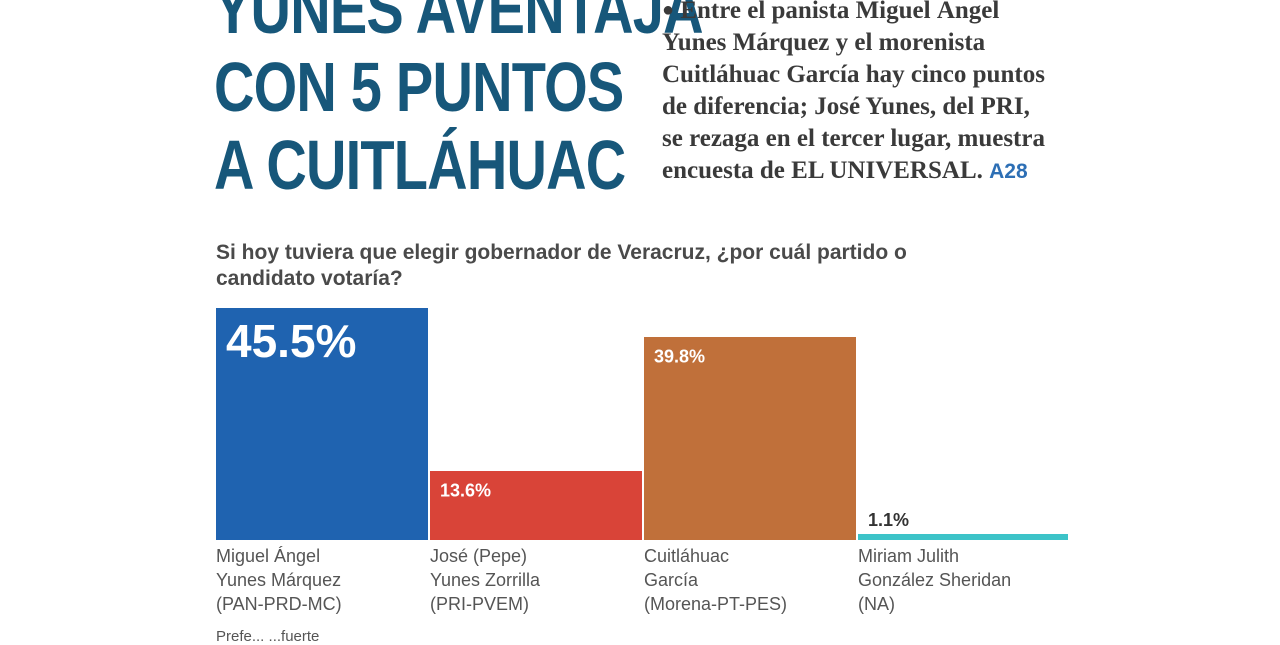 The height and width of the screenshot is (645, 1280). What do you see at coordinates (465, 490) in the screenshot?
I see `bar-value-label-2: 13.6%` at bounding box center [465, 490].